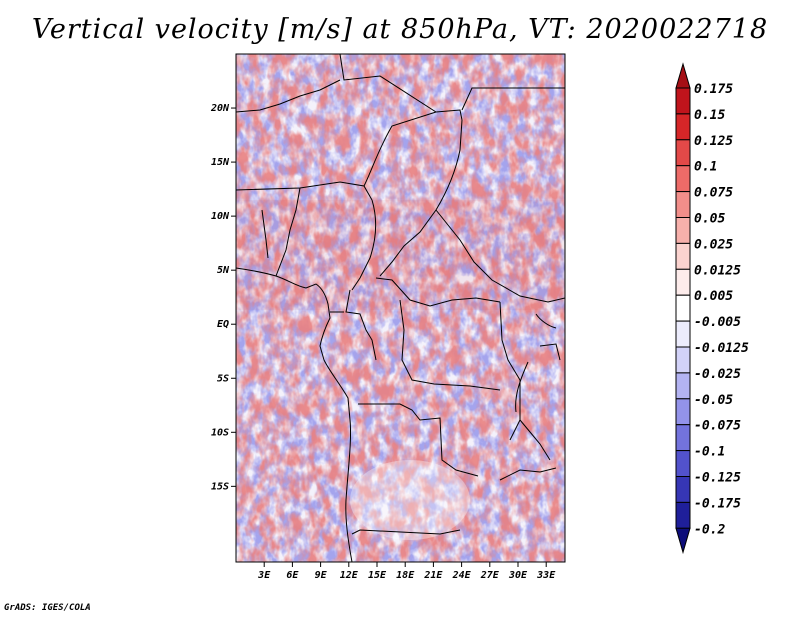 The image size is (800, 618). I want to click on lat-tick-label: 15N, so click(220, 162).